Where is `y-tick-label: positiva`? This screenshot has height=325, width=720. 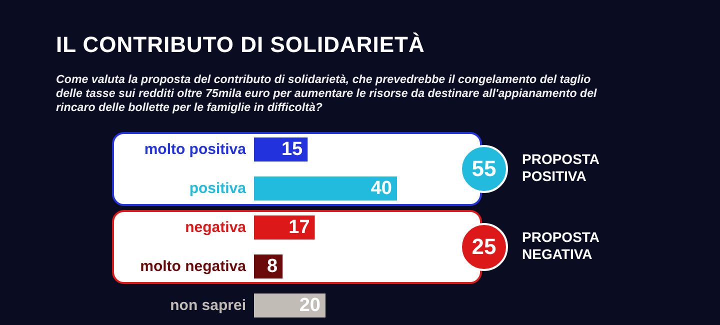 y-tick-label: positiva is located at coordinates (218, 188).